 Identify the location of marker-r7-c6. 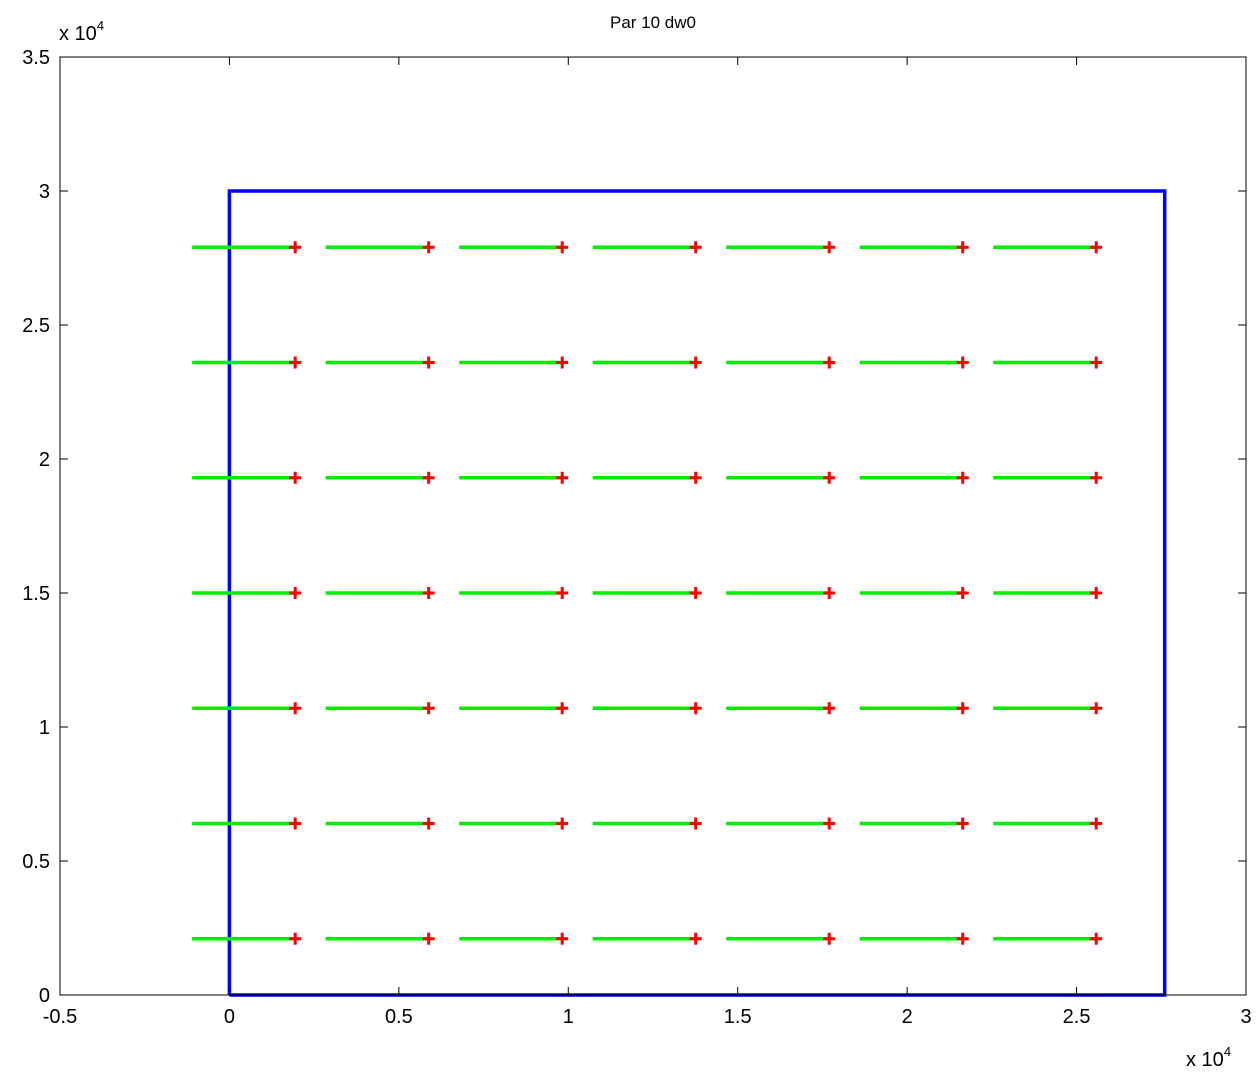
(962, 247).